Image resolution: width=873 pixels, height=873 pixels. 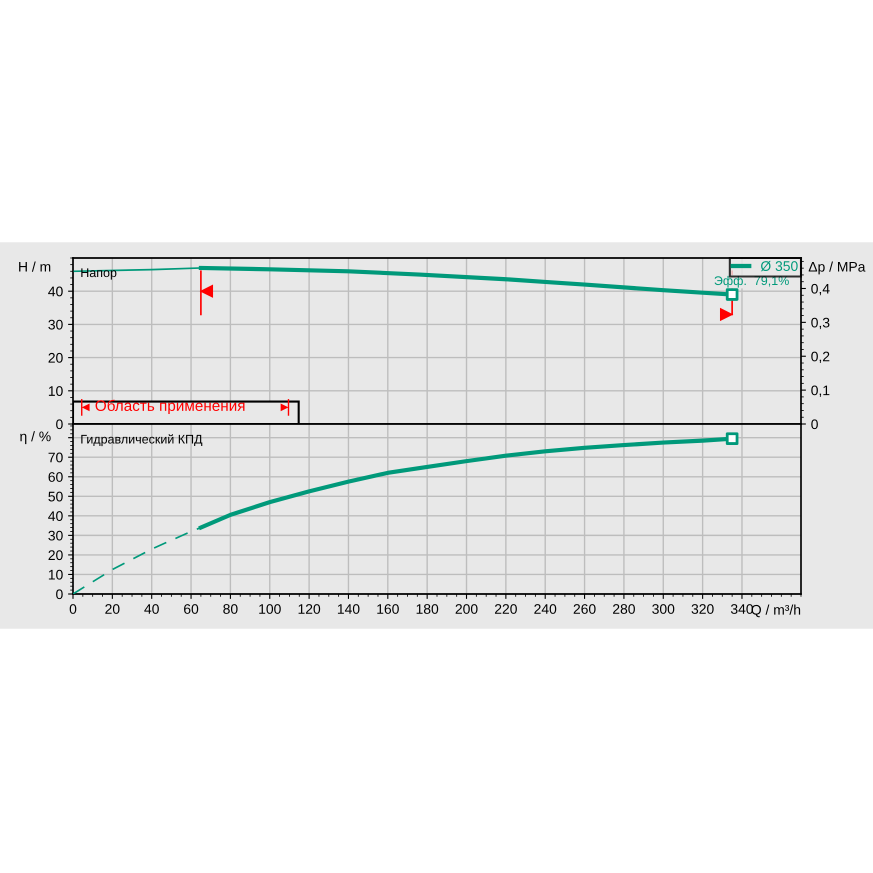 I want to click on x-tick-label: 220, so click(x=505, y=609).